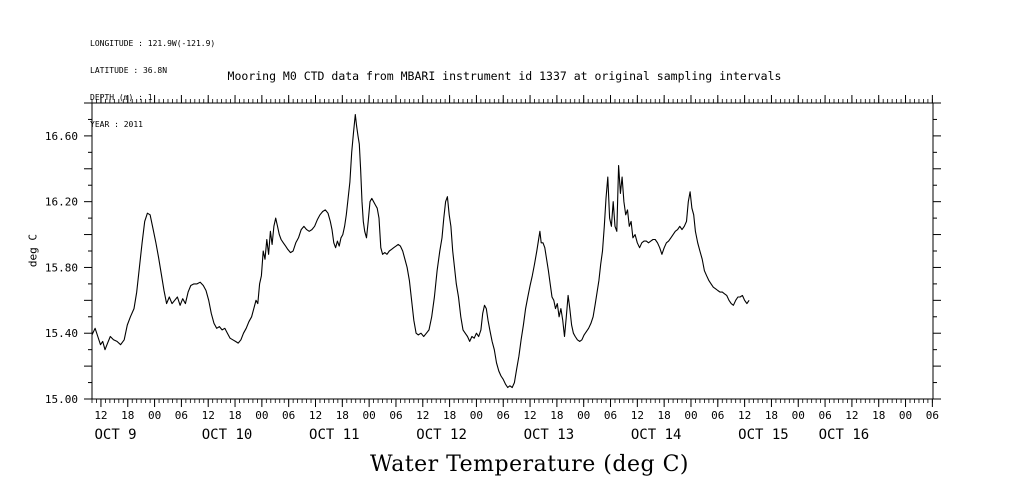 The width and height of the screenshot is (1009, 504). Describe the element at coordinates (441, 435) in the screenshot. I see `x-day-label: OCT 12` at that location.